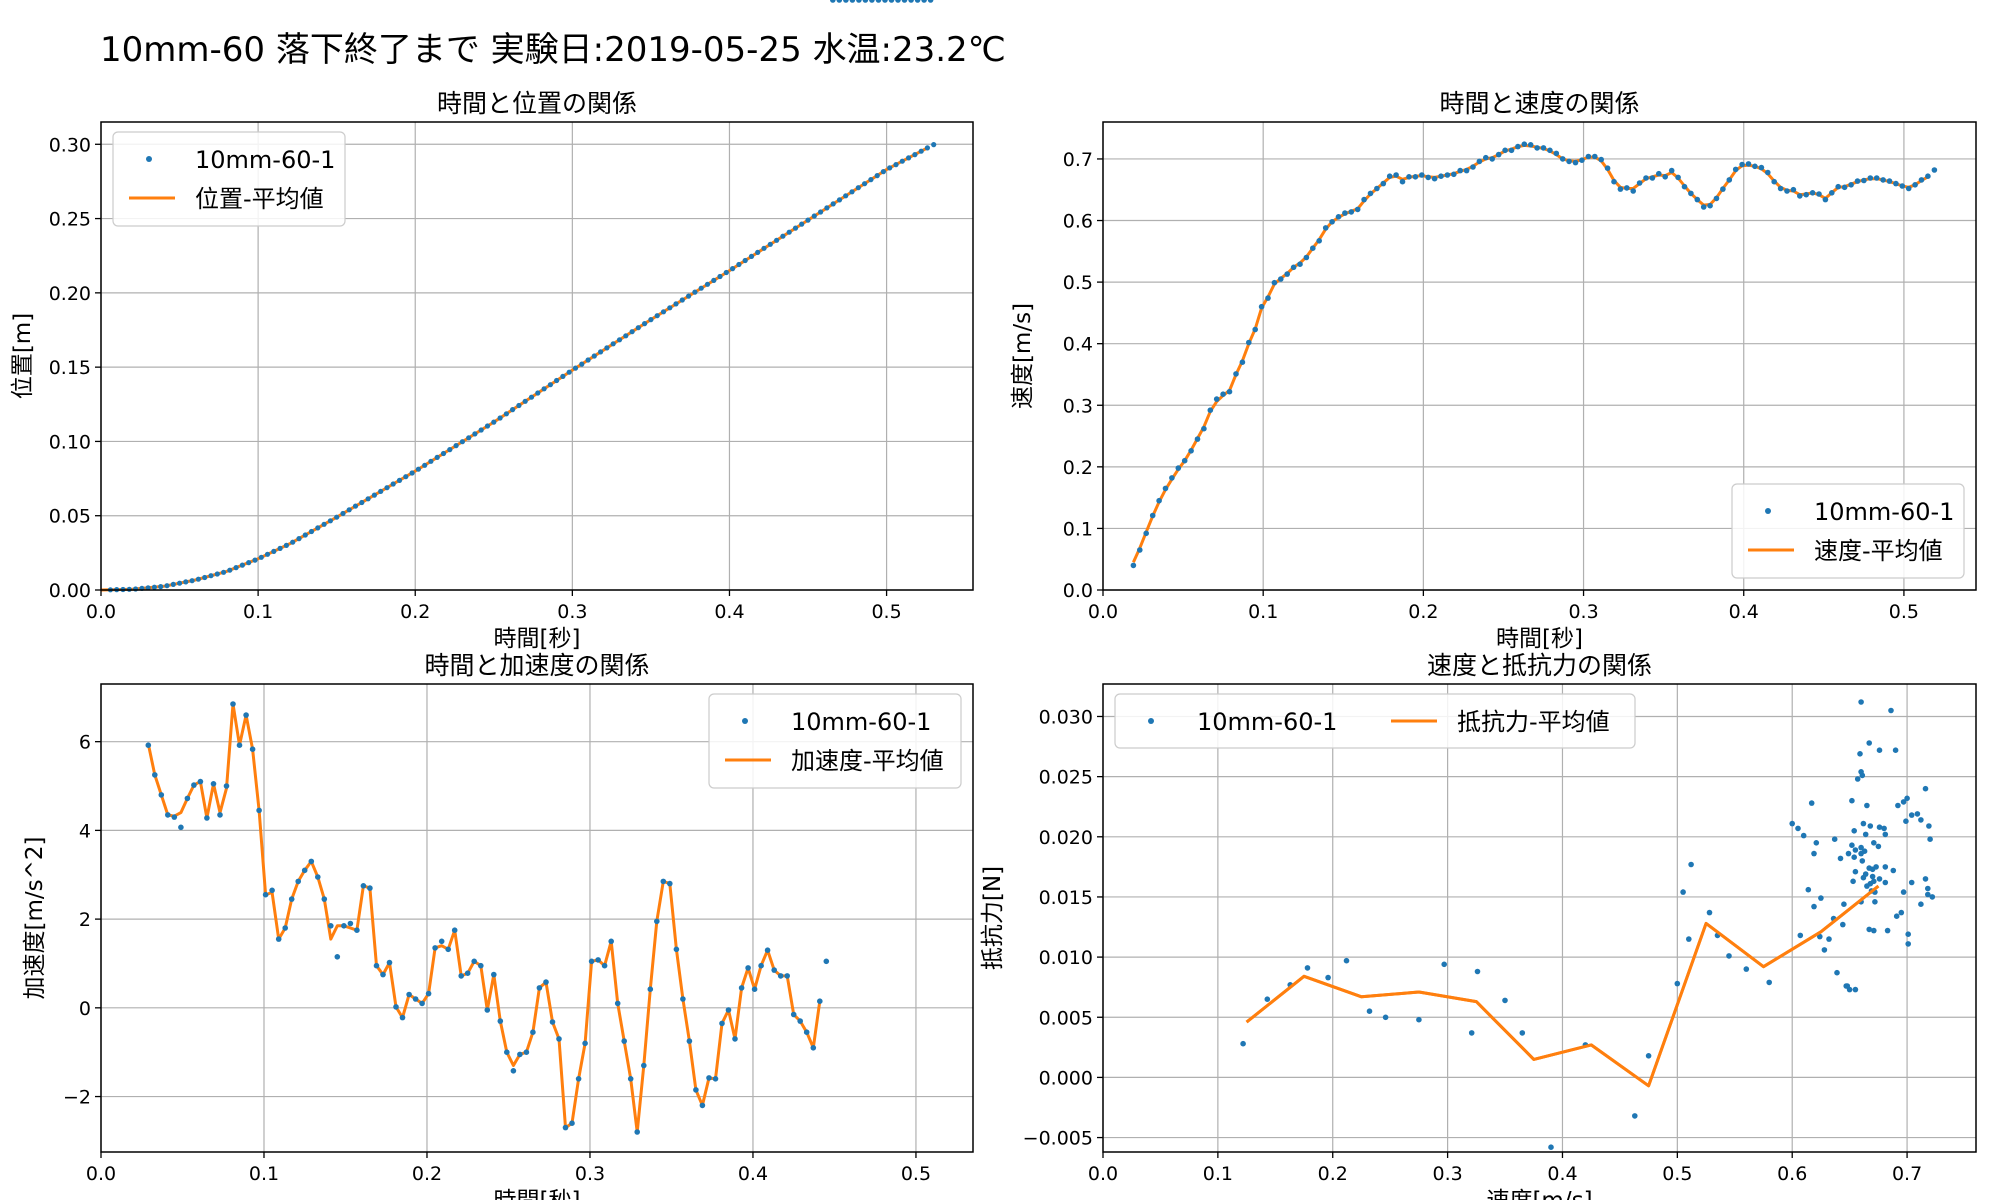  What do you see at coordinates (1263, 612) in the screenshot?
I see `x-tick-label: 0.1` at bounding box center [1263, 612].